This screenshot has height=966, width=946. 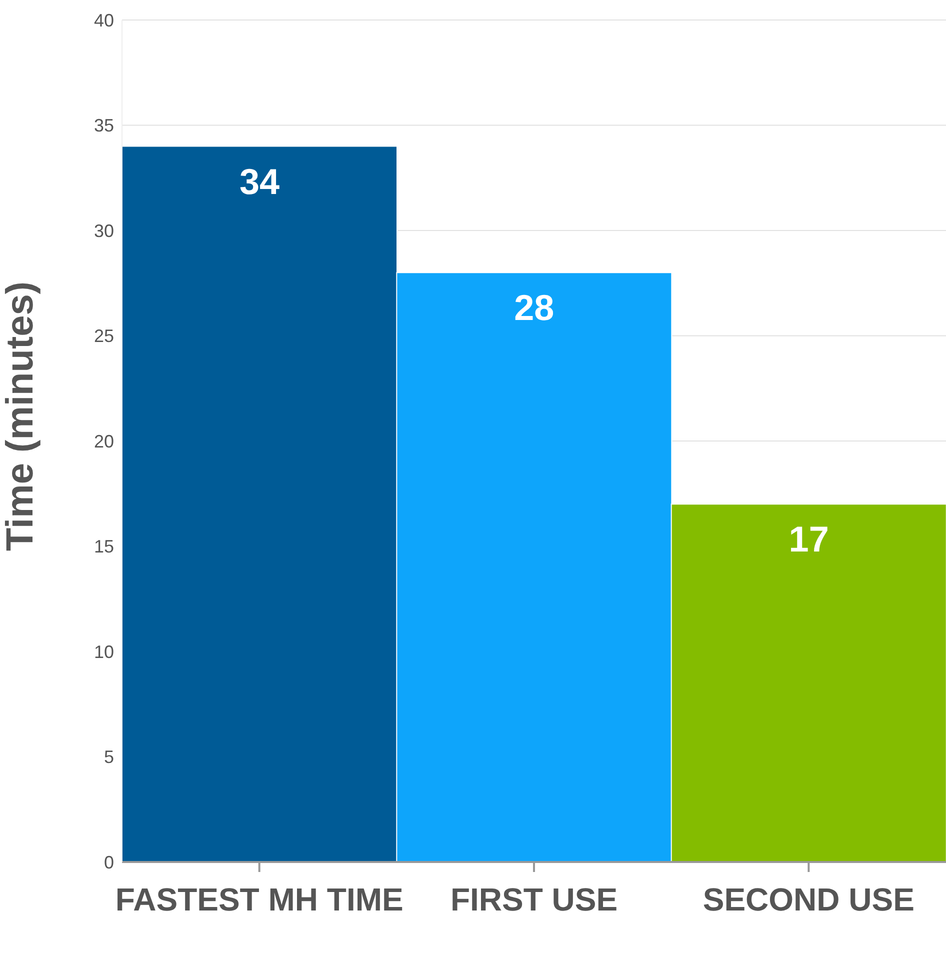 What do you see at coordinates (104, 230) in the screenshot?
I see `y-tick-label: 30` at bounding box center [104, 230].